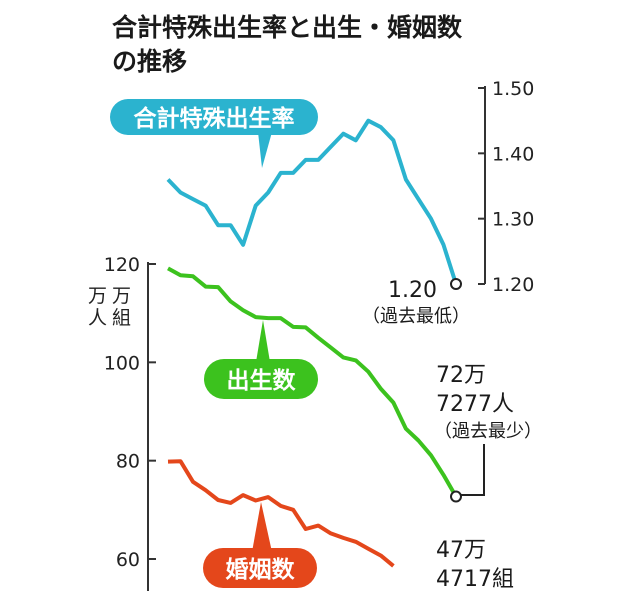 This screenshot has width=640, height=591. I want to click on births-annotation-line2: 7277人, so click(475, 404).